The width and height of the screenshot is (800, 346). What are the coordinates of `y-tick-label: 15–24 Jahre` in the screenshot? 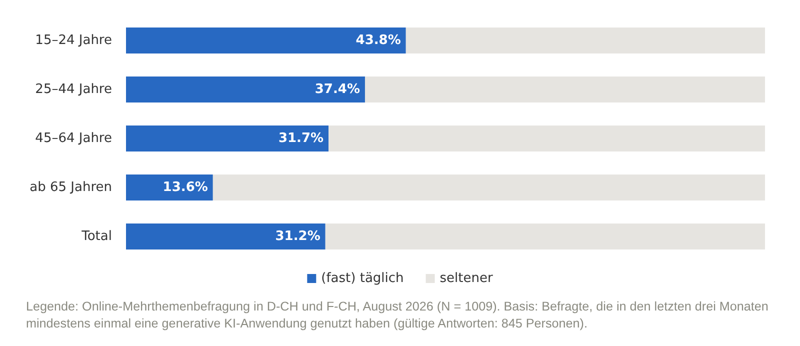 It's located at (73, 40).